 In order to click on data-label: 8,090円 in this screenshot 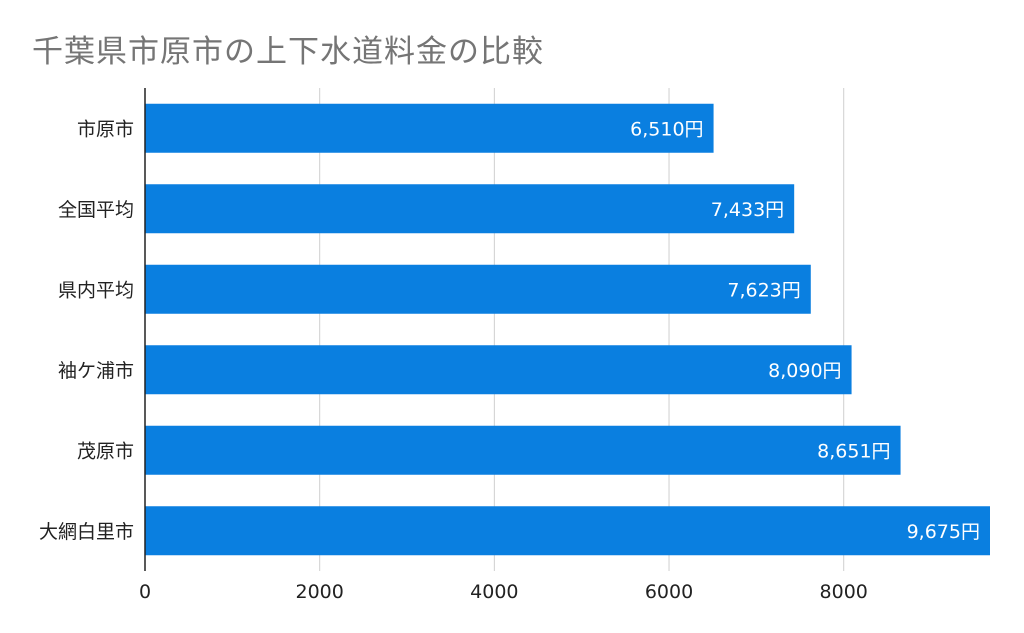, I will do `click(804, 371)`.